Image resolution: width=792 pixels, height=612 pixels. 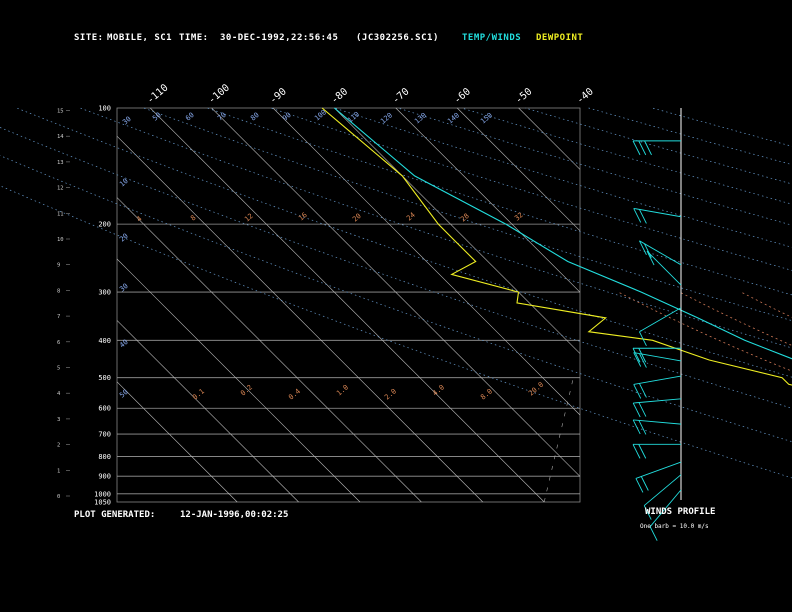 What do you see at coordinates (585, 96) in the screenshot?
I see `top-temp-label-40: -40` at bounding box center [585, 96].